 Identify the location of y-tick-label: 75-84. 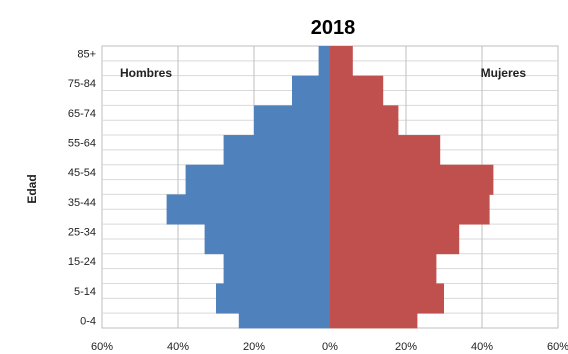
(82, 84).